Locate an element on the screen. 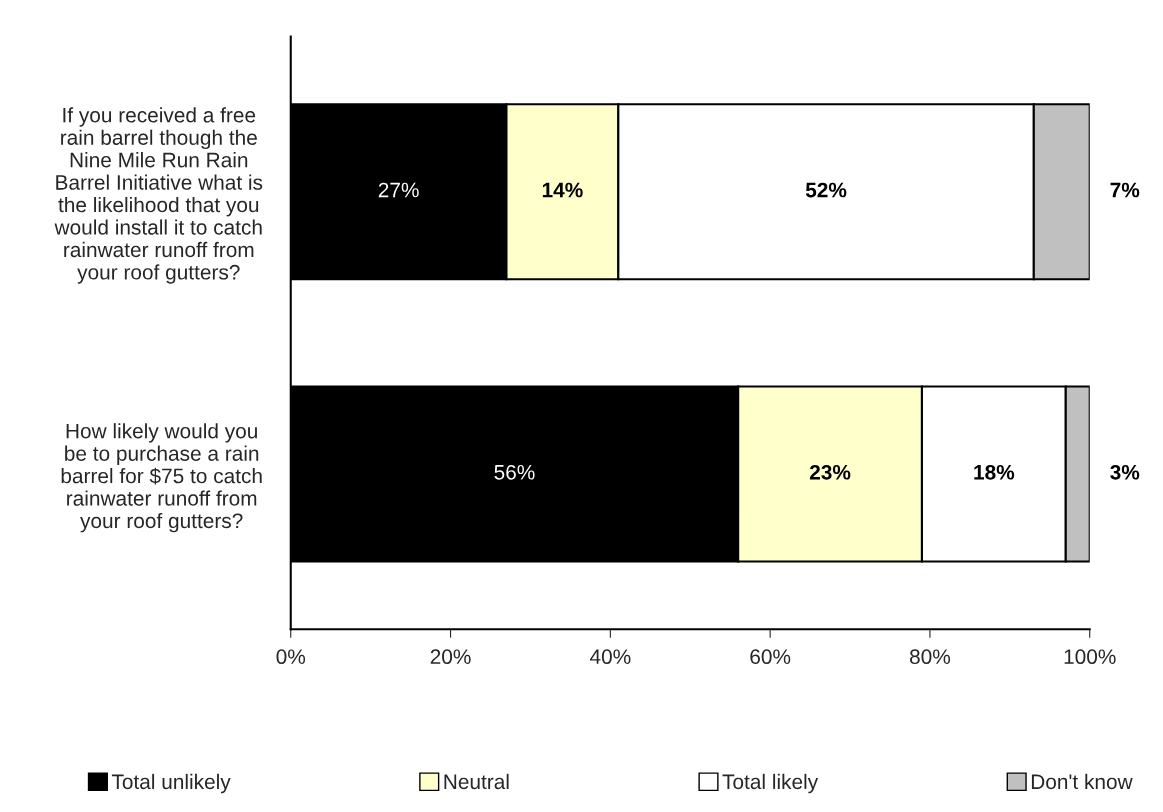 The width and height of the screenshot is (1163, 812). legend-label: Don't know is located at coordinates (1082, 781).